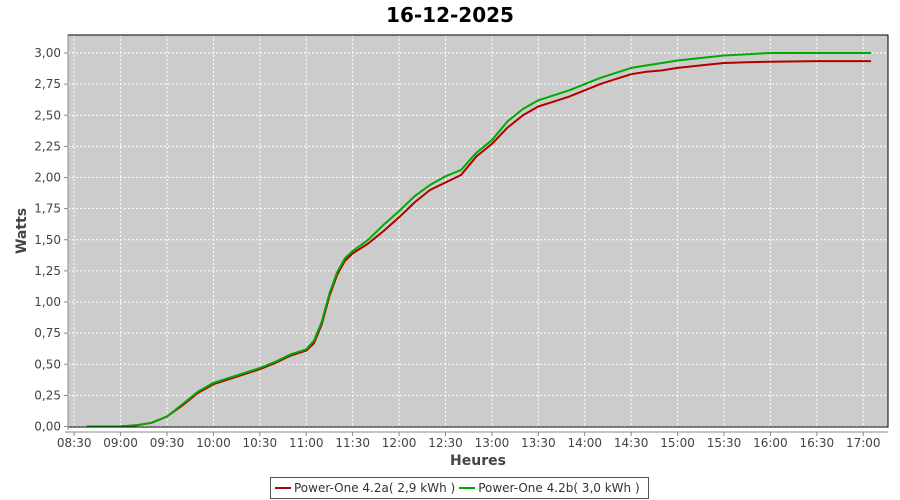 The image size is (900, 500). I want to click on x-tick-label: 15:30, so click(724, 443).